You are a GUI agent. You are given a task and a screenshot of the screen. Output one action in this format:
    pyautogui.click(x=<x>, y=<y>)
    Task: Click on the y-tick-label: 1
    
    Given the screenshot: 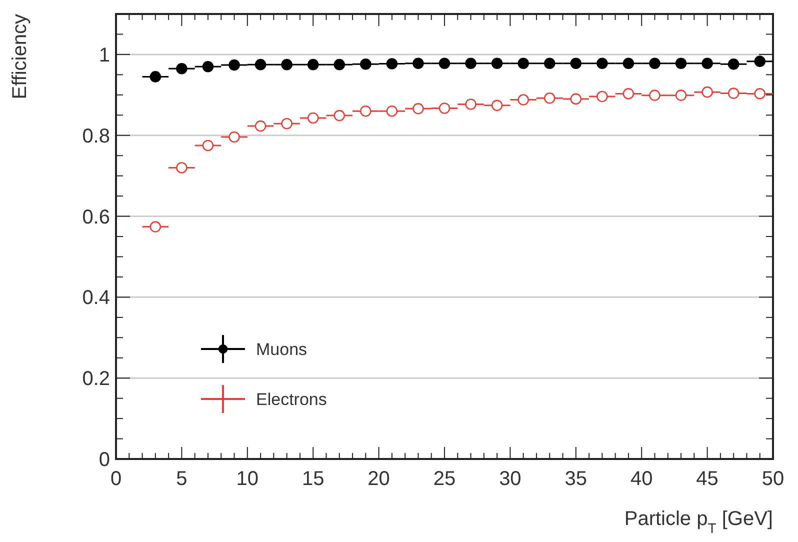 What is the action you would take?
    pyautogui.click(x=104, y=55)
    